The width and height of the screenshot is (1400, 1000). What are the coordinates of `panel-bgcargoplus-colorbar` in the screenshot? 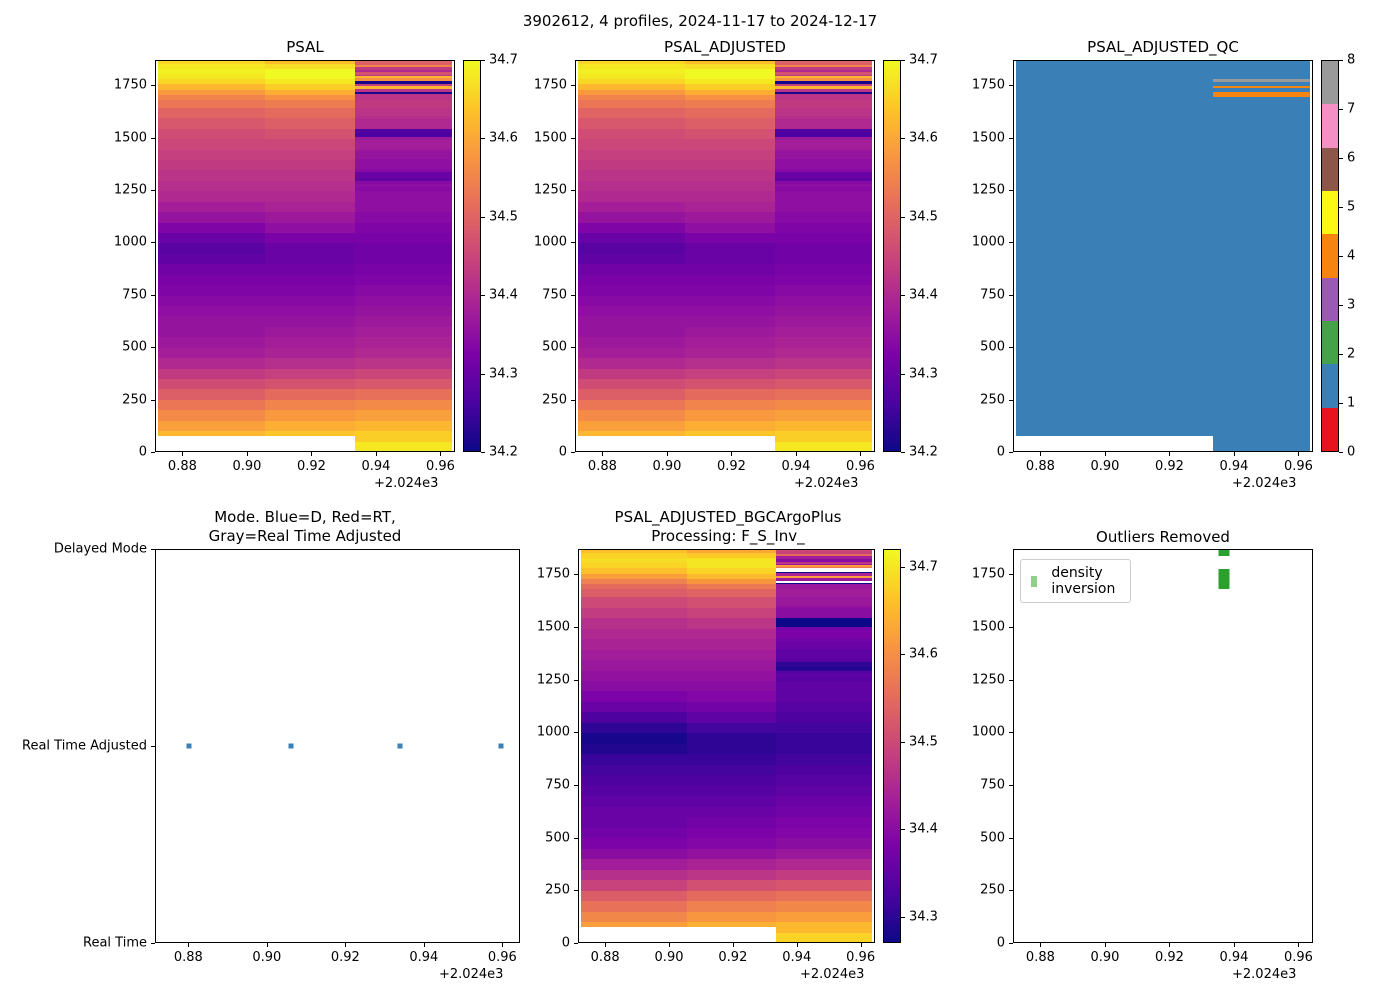 It's located at (892, 746).